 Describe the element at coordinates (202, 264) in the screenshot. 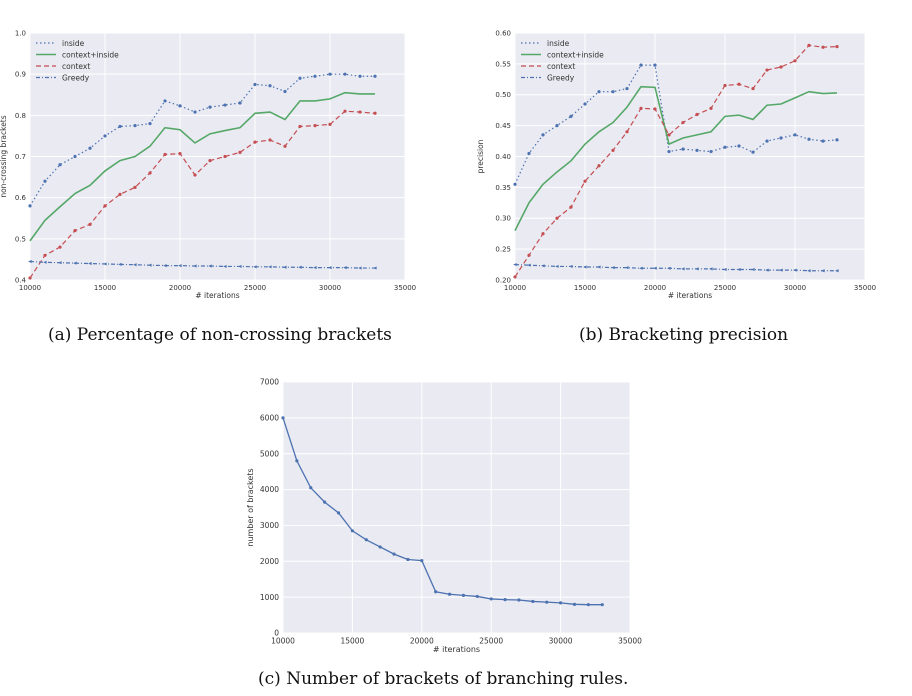

I see `series-line-Greedy` at that location.